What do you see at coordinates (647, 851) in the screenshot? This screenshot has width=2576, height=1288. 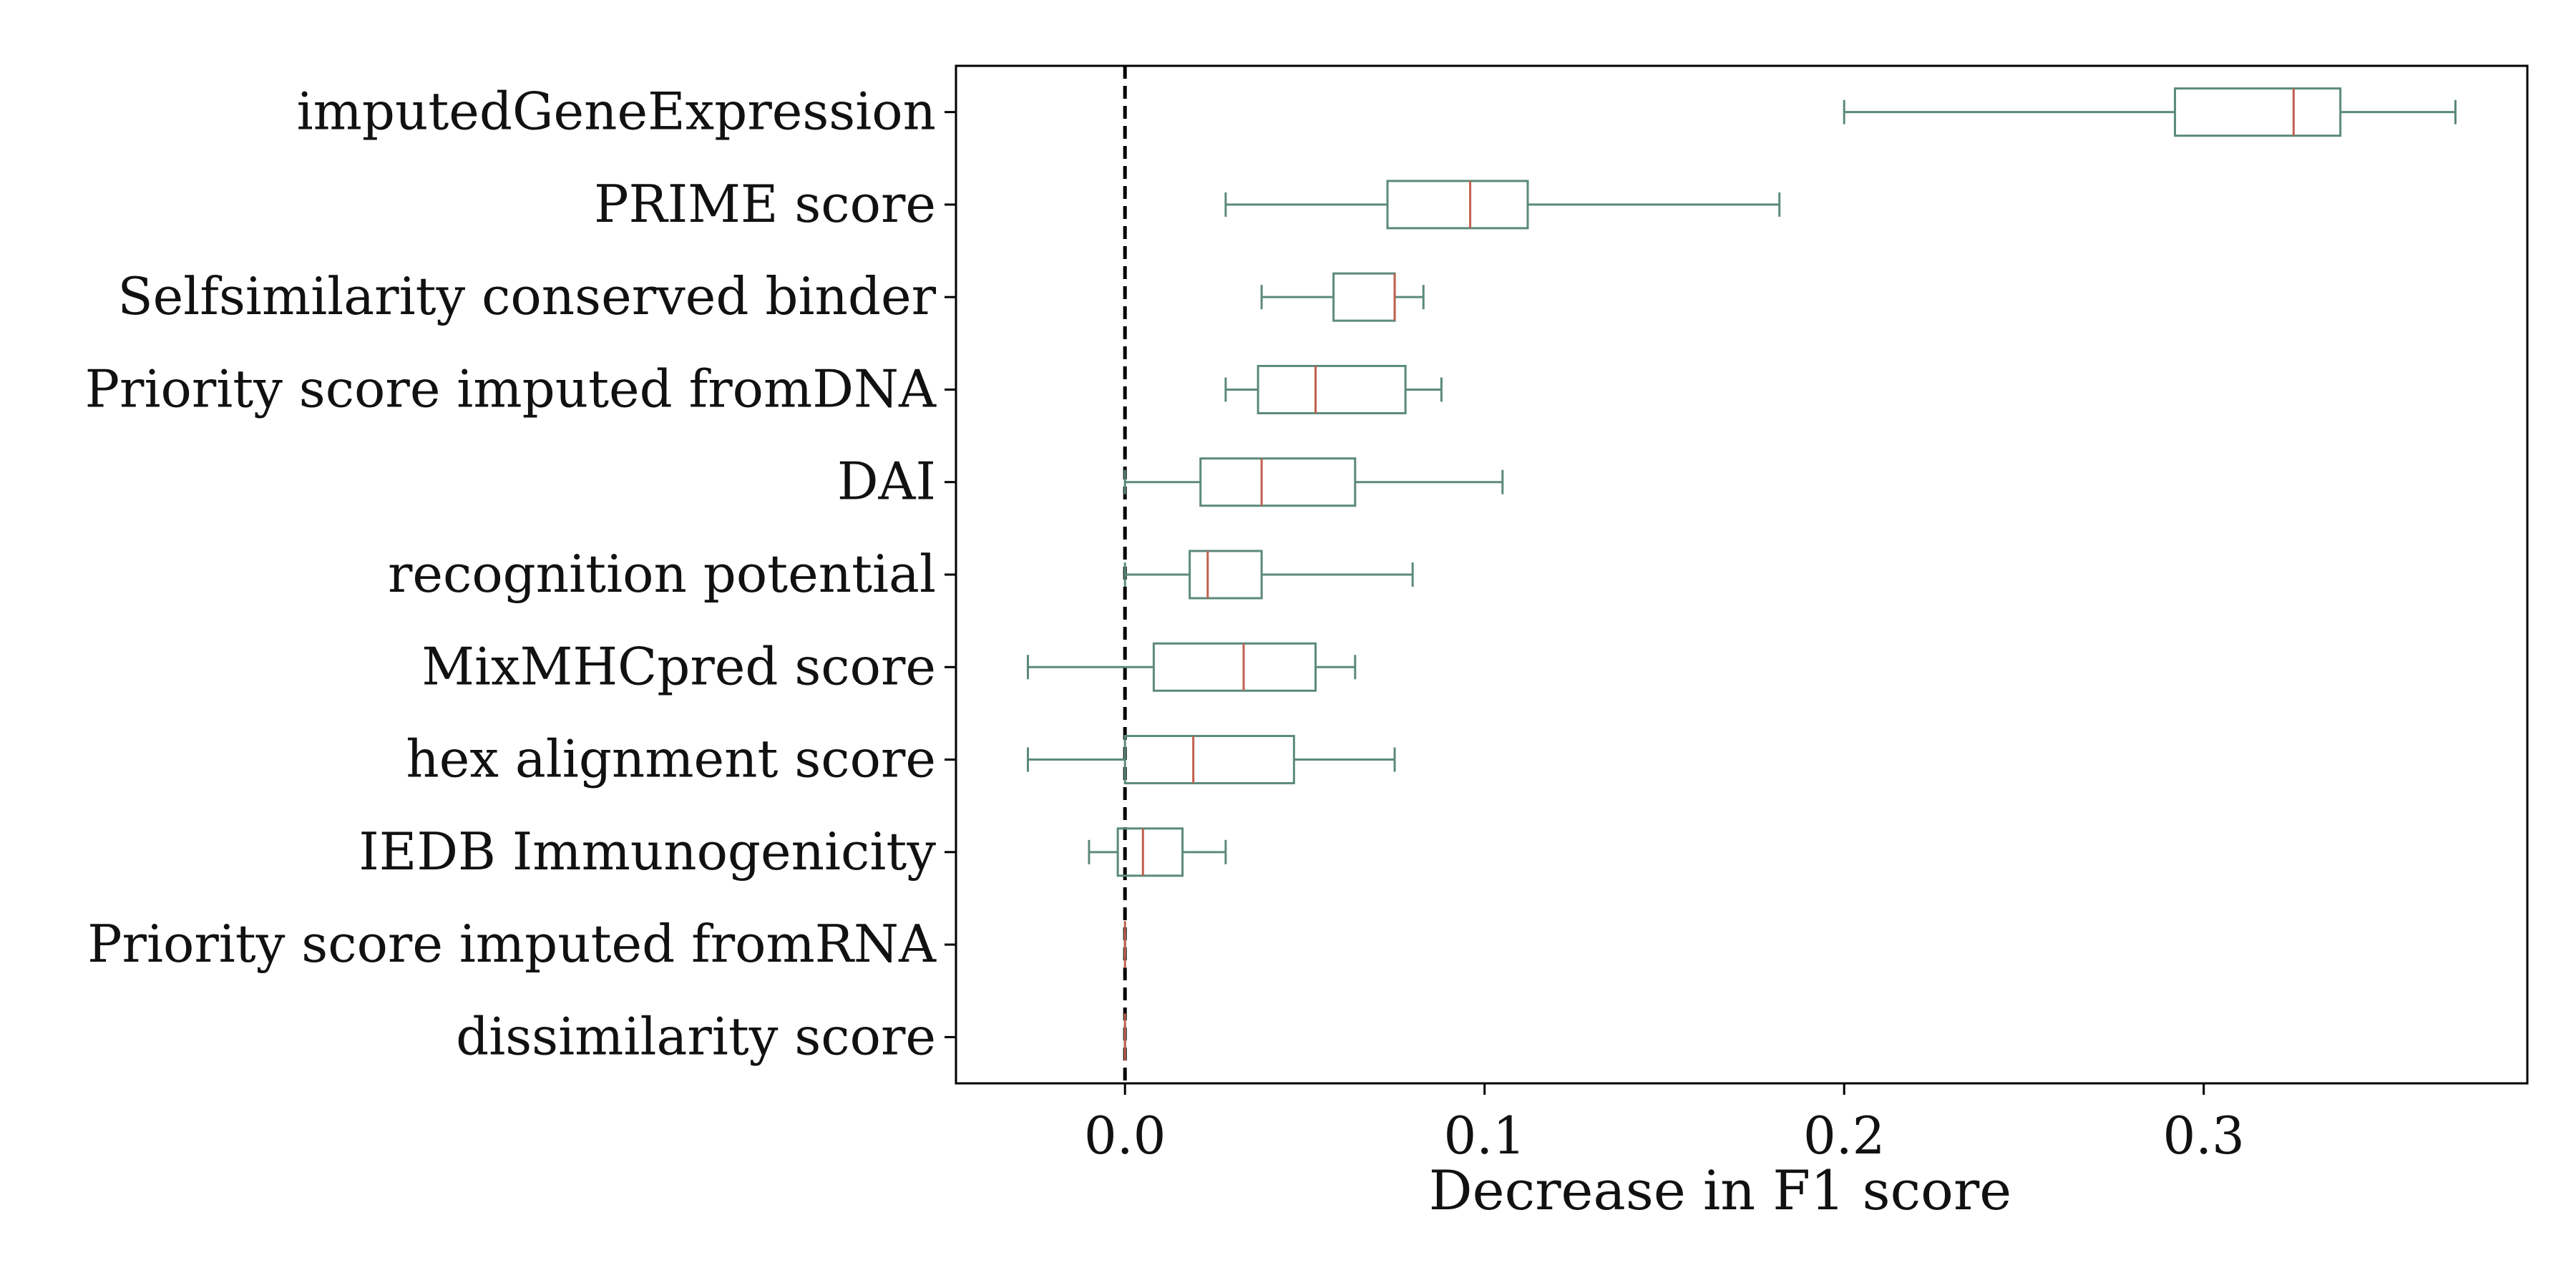 I see `y-tick-label: IEDB Immunogenicity` at bounding box center [647, 851].